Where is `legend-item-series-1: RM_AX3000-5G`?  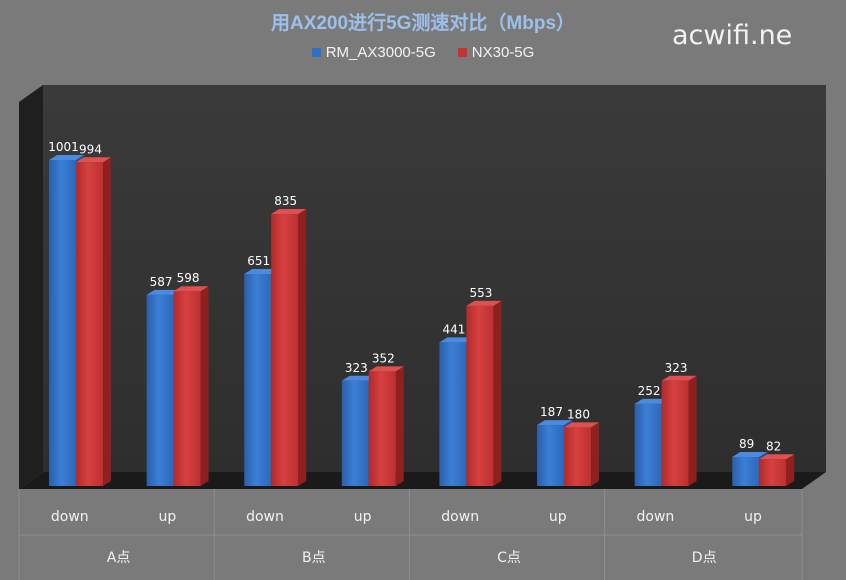 legend-item-series-1: RM_AX3000-5G is located at coordinates (373, 52).